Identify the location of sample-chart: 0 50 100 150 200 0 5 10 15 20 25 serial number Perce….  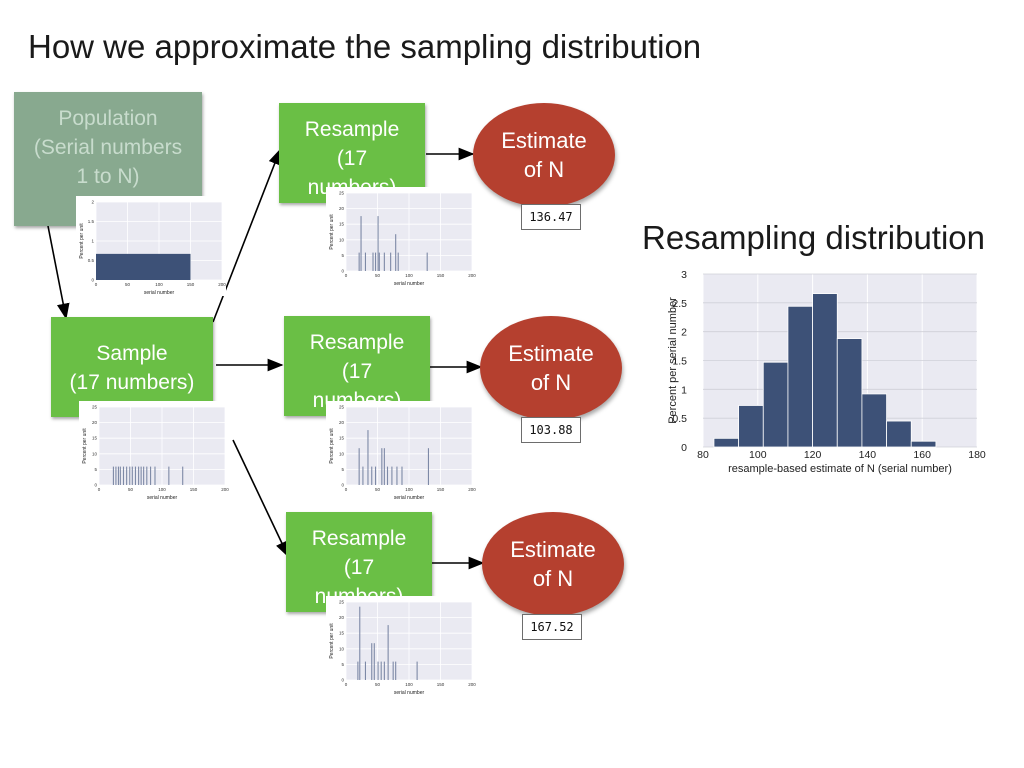
(154, 451).